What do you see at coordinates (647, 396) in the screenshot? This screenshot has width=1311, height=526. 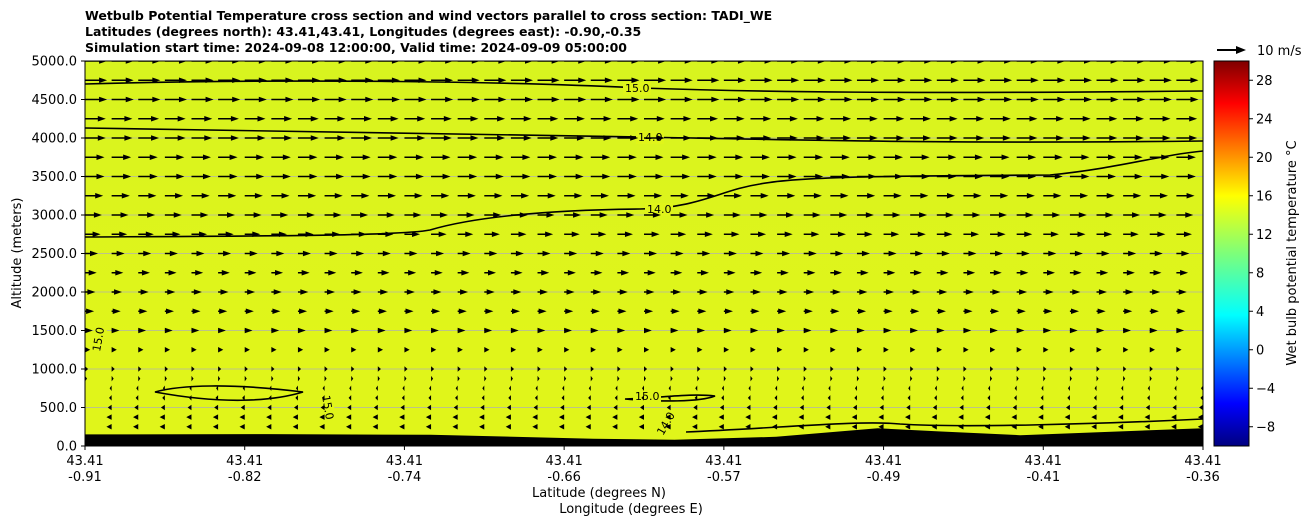 I see `contour-label: 15.0` at bounding box center [647, 396].